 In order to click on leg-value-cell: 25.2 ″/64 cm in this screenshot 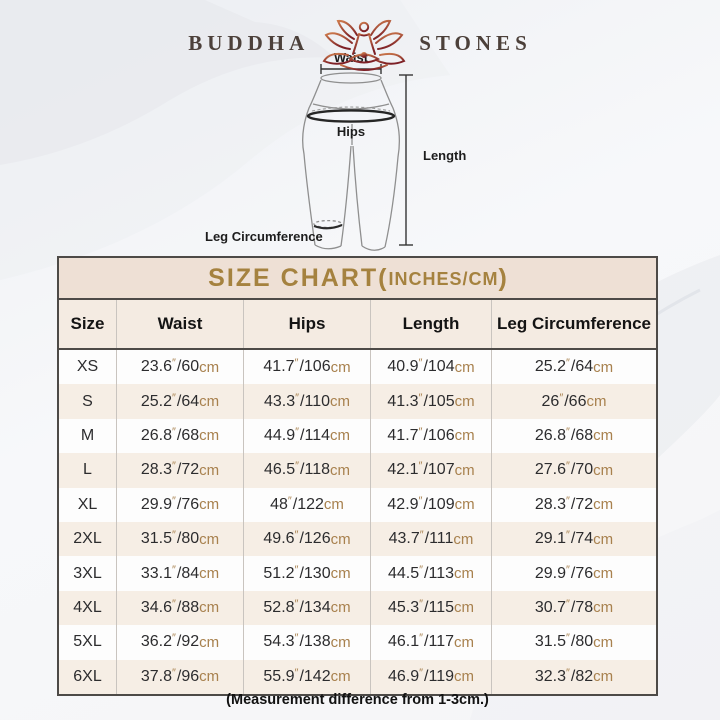, I will do `click(573, 367)`.